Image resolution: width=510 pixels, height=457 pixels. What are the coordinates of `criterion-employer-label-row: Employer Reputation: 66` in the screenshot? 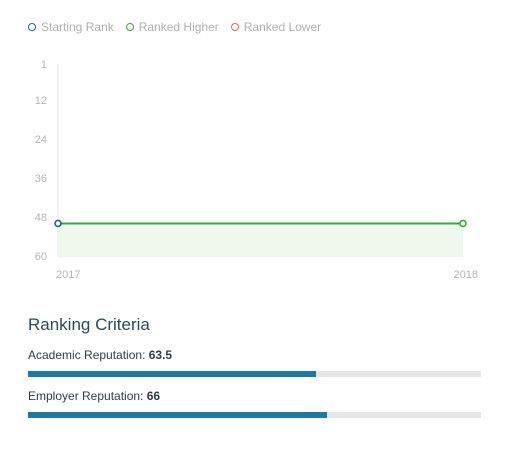 It's located at (254, 396).